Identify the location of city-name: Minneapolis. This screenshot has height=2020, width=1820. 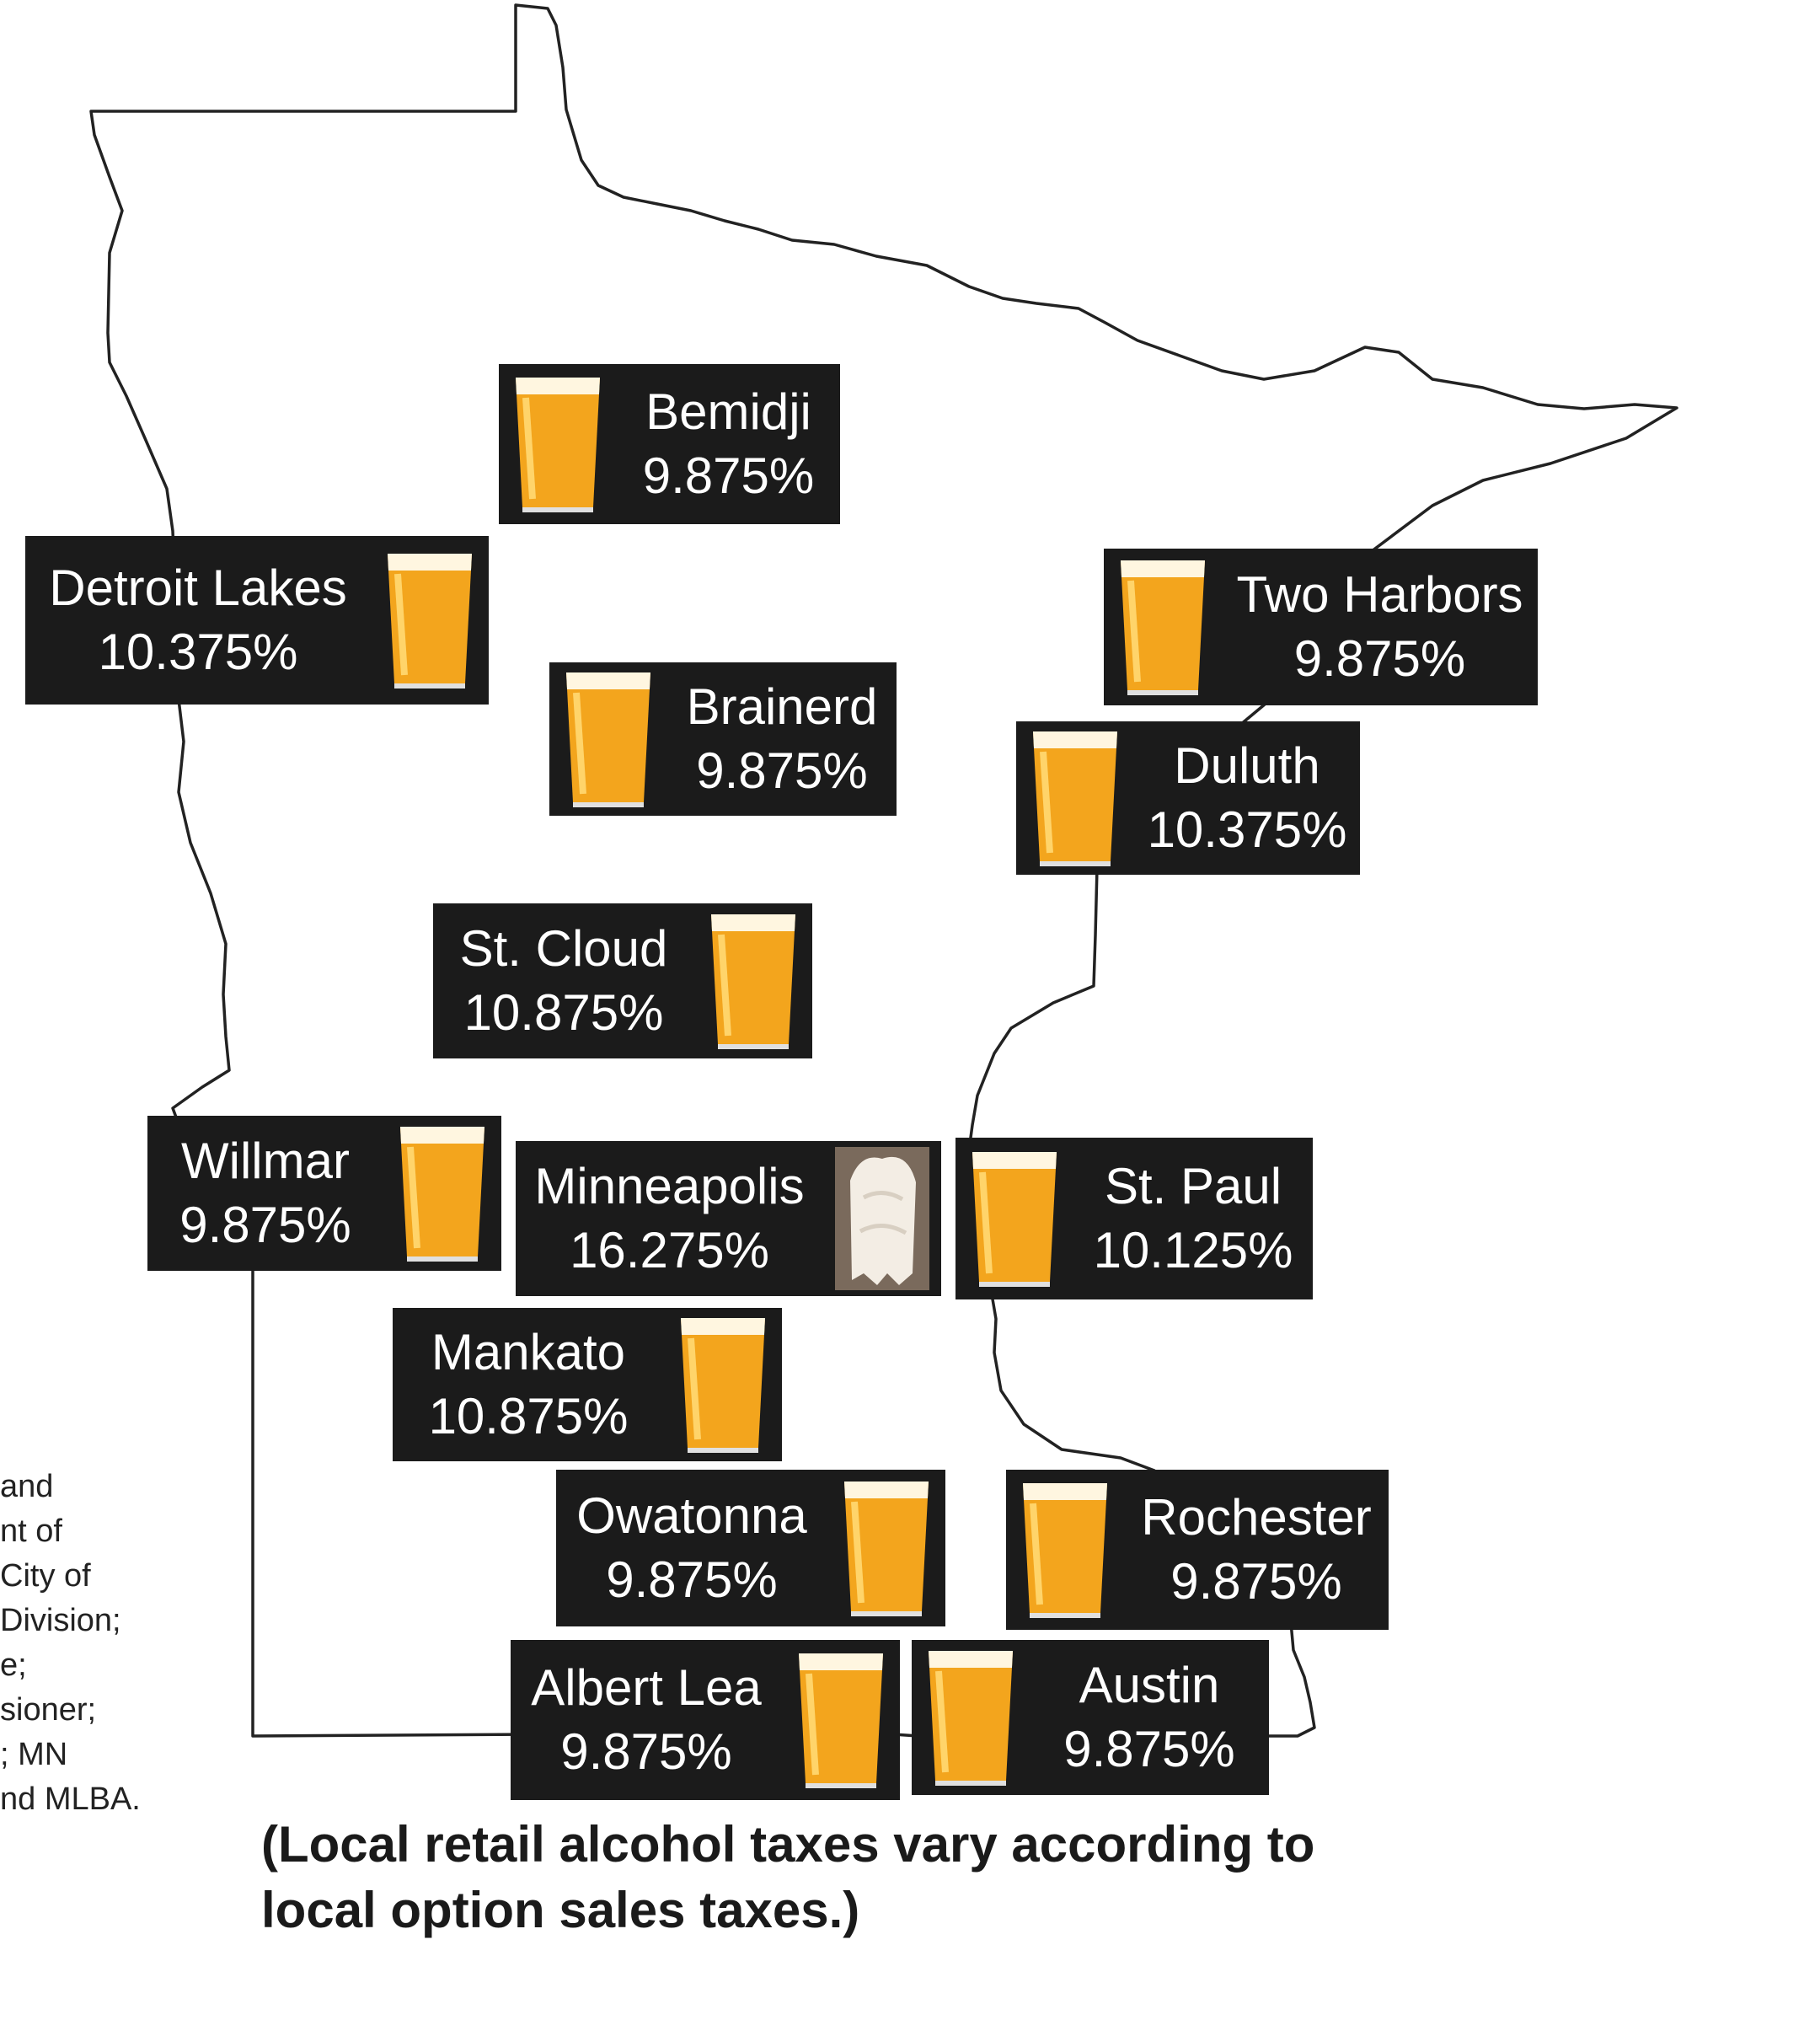
(669, 1186).